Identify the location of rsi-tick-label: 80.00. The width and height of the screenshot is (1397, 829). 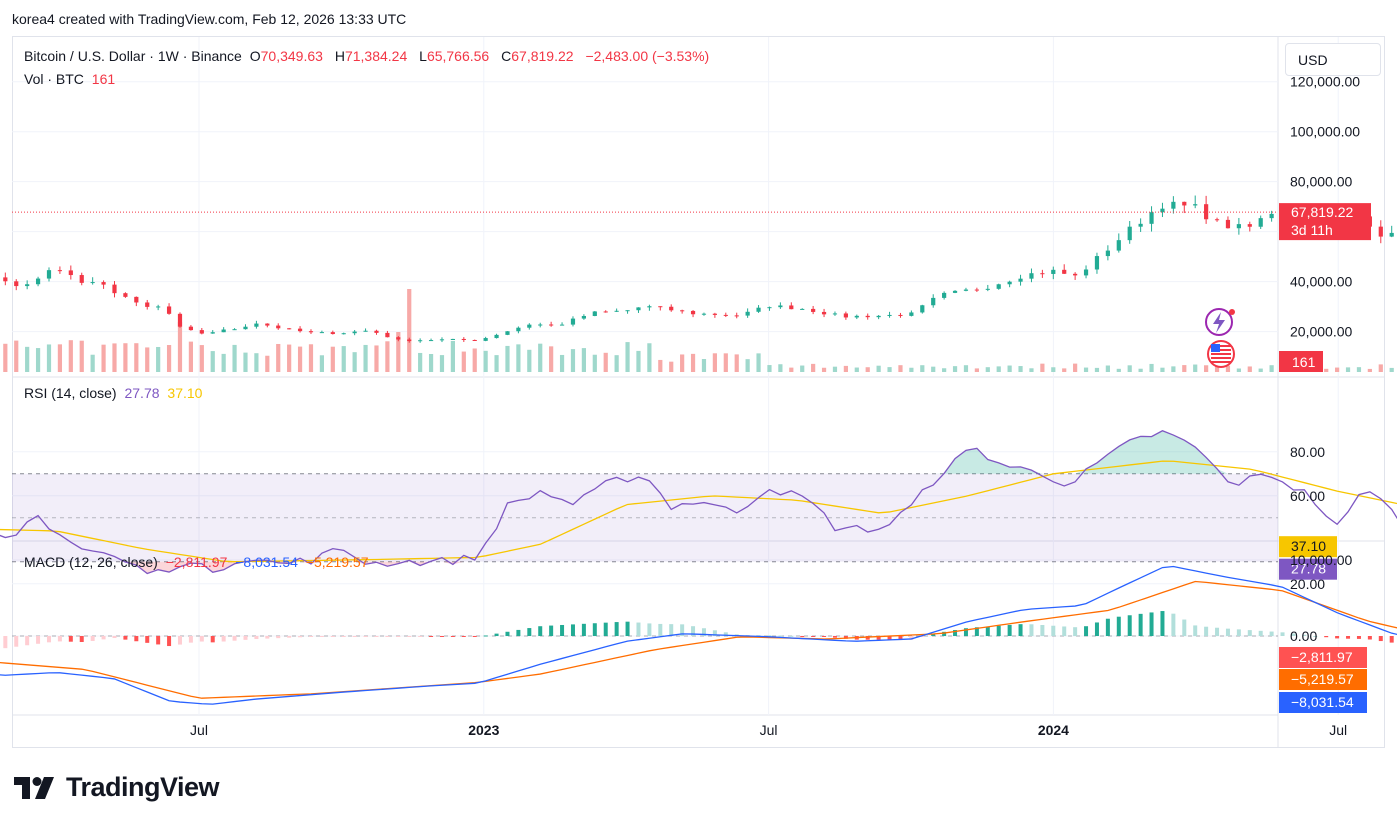
(1307, 452).